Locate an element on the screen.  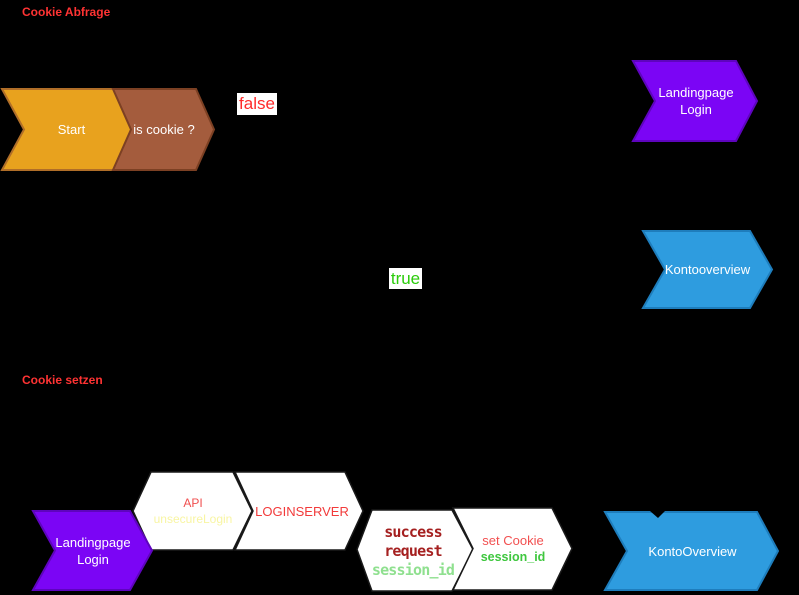
kontooverview-label-bottom: KontoOverview is located at coordinates (692, 551).